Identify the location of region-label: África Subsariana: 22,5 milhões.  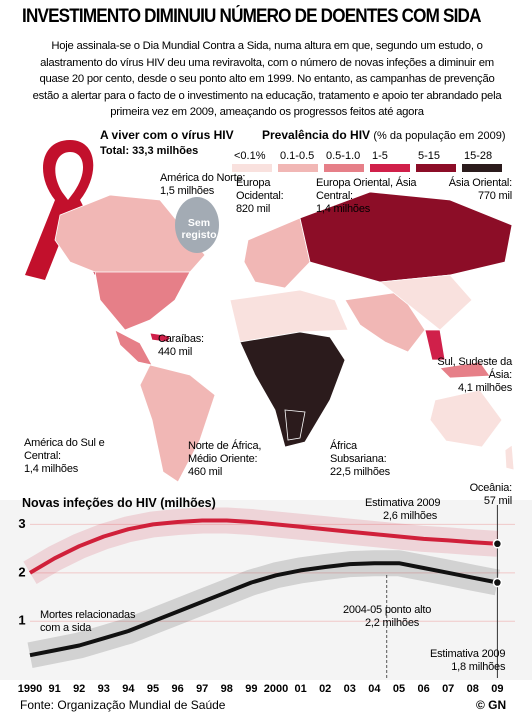
(370, 459).